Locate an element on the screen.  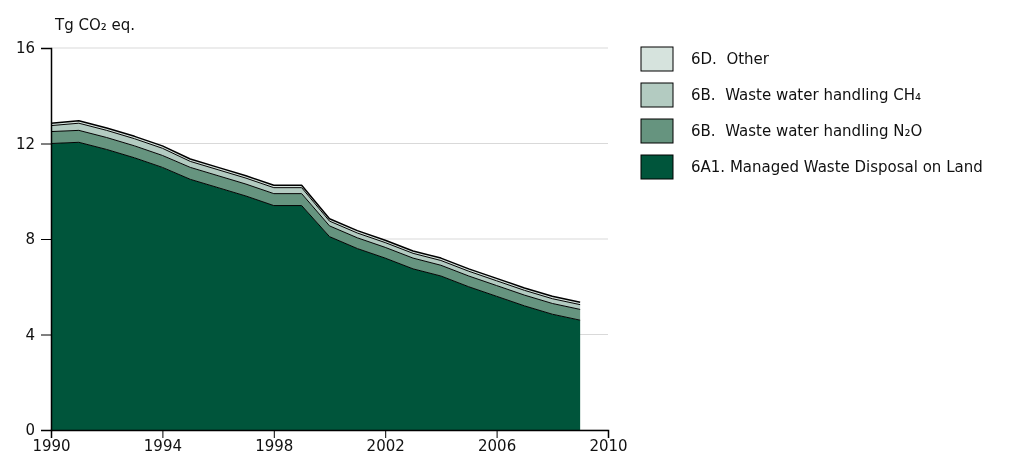
legend-label: 6B. Waste water handling CH₄ is located at coordinates (806, 95).